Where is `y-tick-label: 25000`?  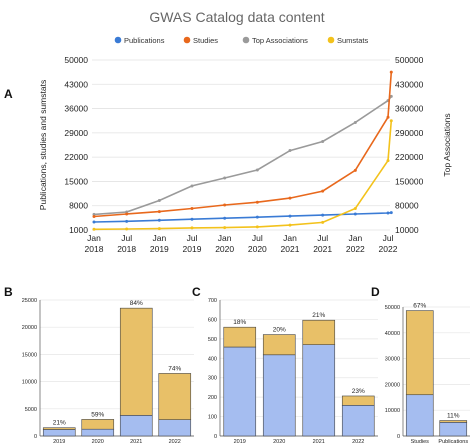
y-tick-label: 25000 is located at coordinates (29, 301).